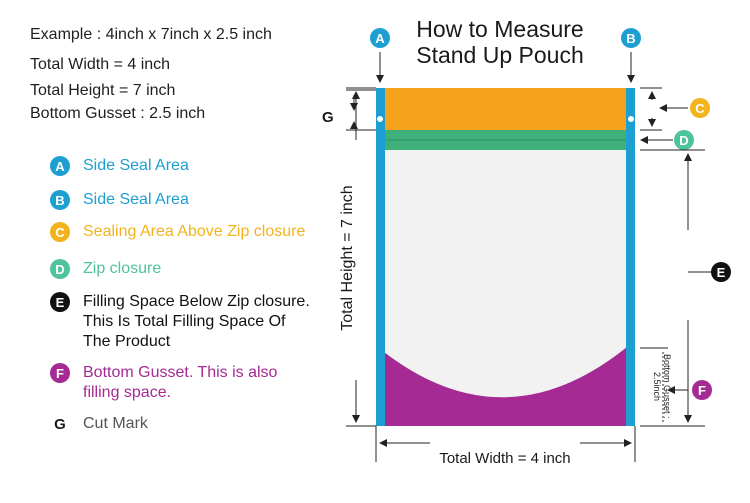  I want to click on legend-item-a: A Side Seal Area, so click(119, 166).